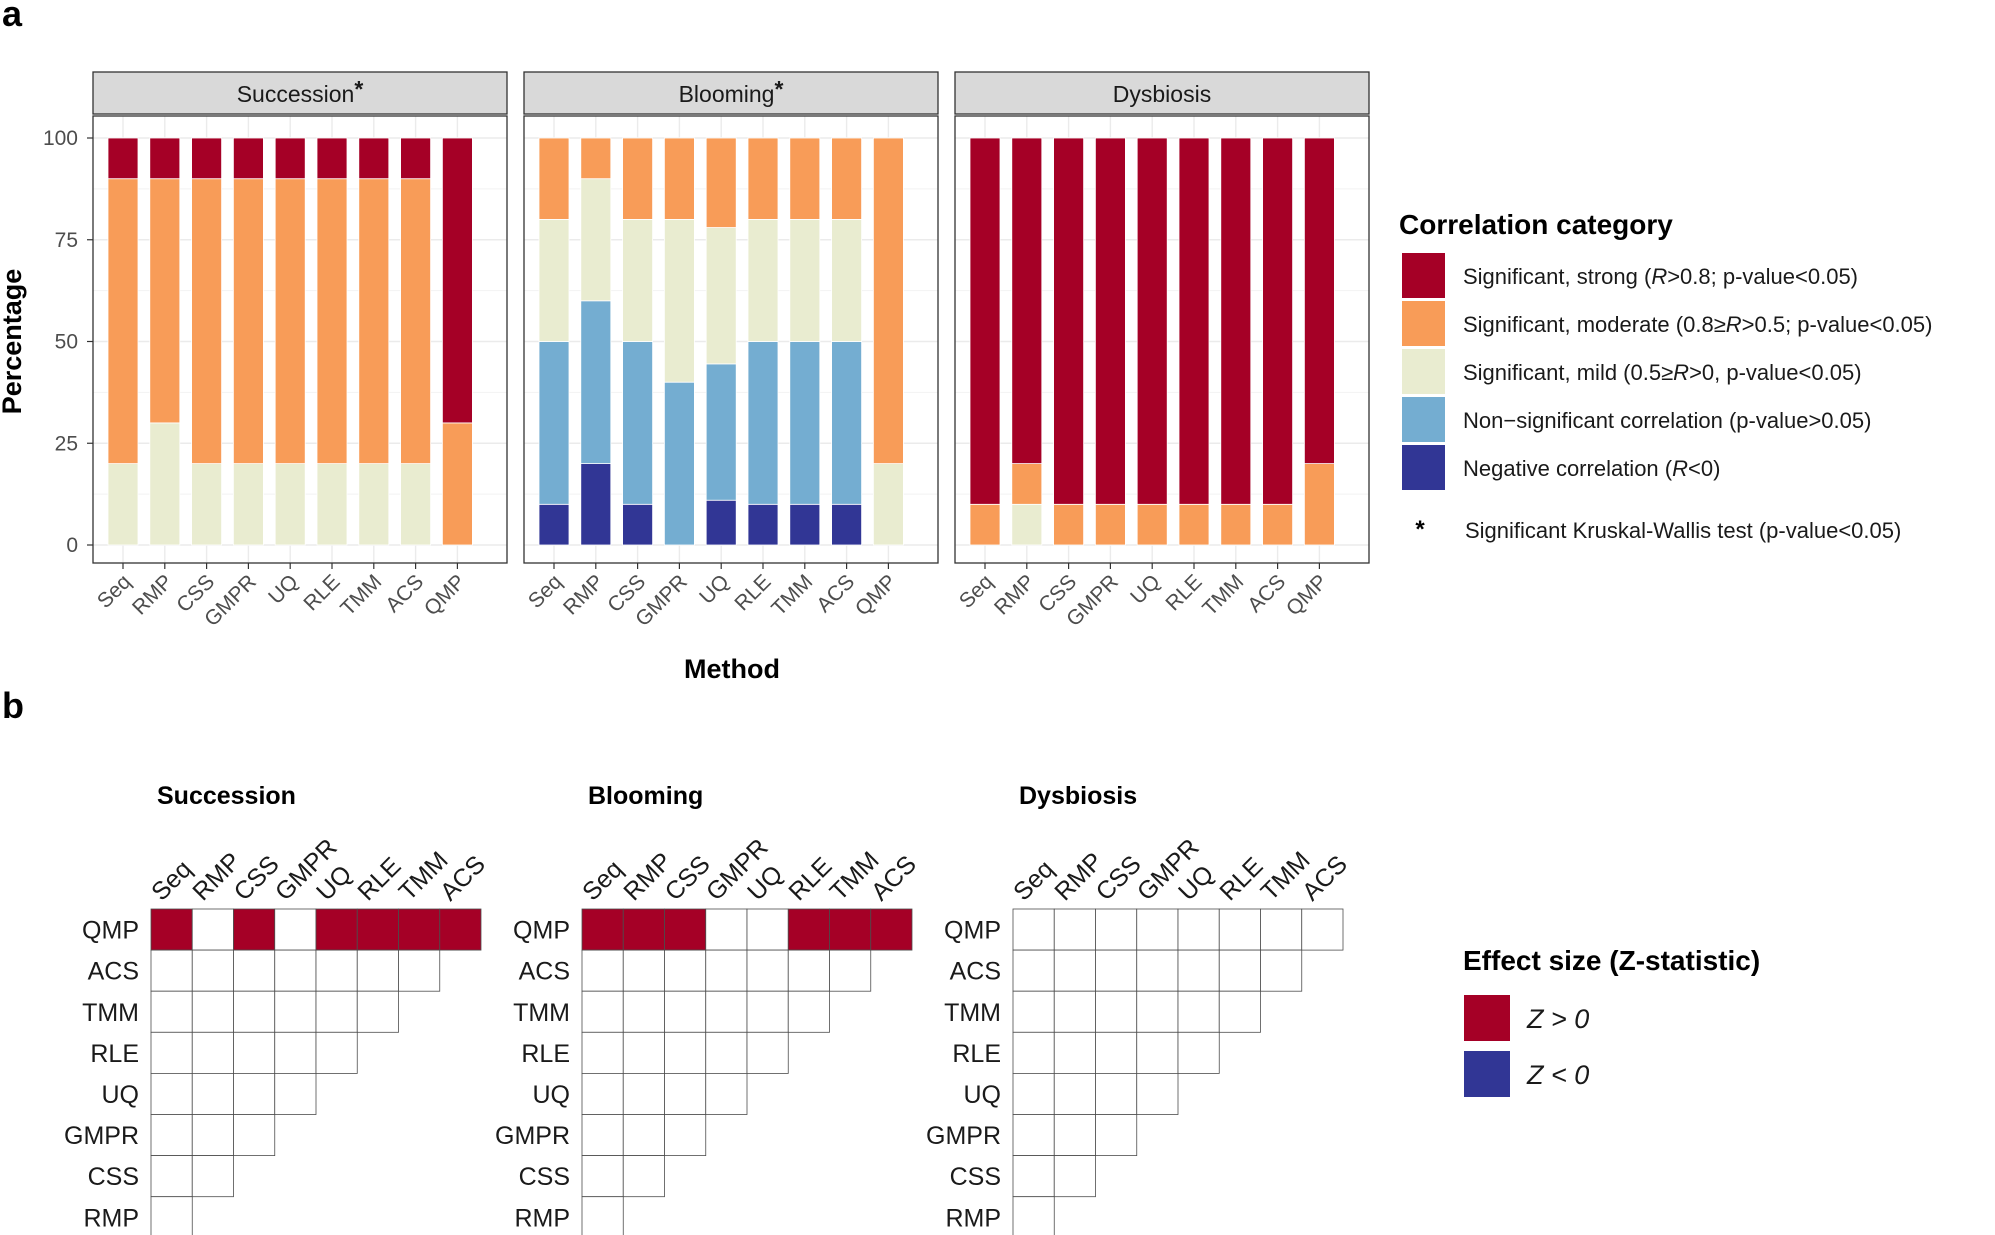  What do you see at coordinates (379, 879) in the screenshot?
I see `heatmap-column-label: RLE` at bounding box center [379, 879].